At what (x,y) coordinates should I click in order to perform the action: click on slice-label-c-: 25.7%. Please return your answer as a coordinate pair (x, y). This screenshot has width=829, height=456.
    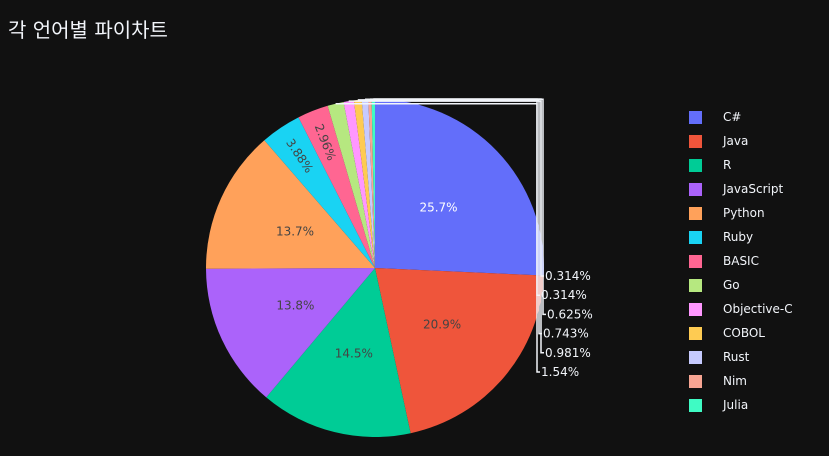
    Looking at the image, I should click on (438, 207).